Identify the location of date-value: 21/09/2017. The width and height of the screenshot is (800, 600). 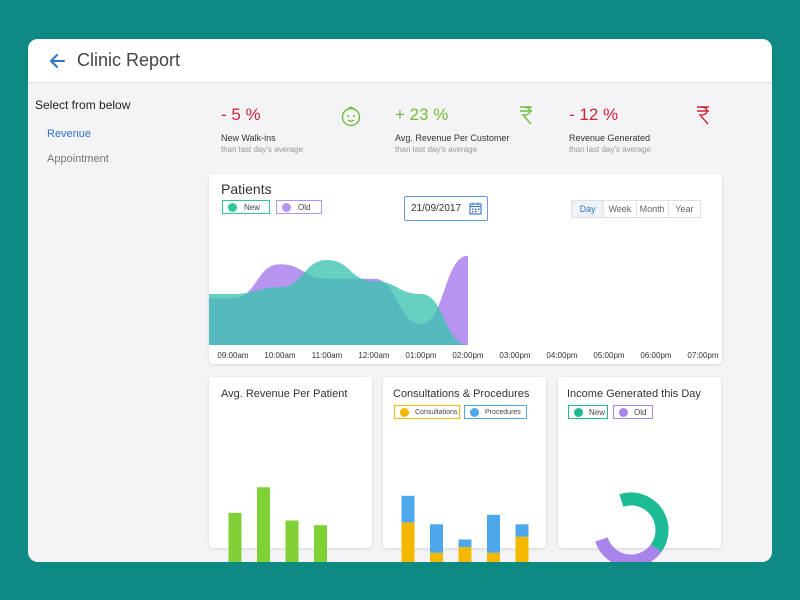
(436, 208).